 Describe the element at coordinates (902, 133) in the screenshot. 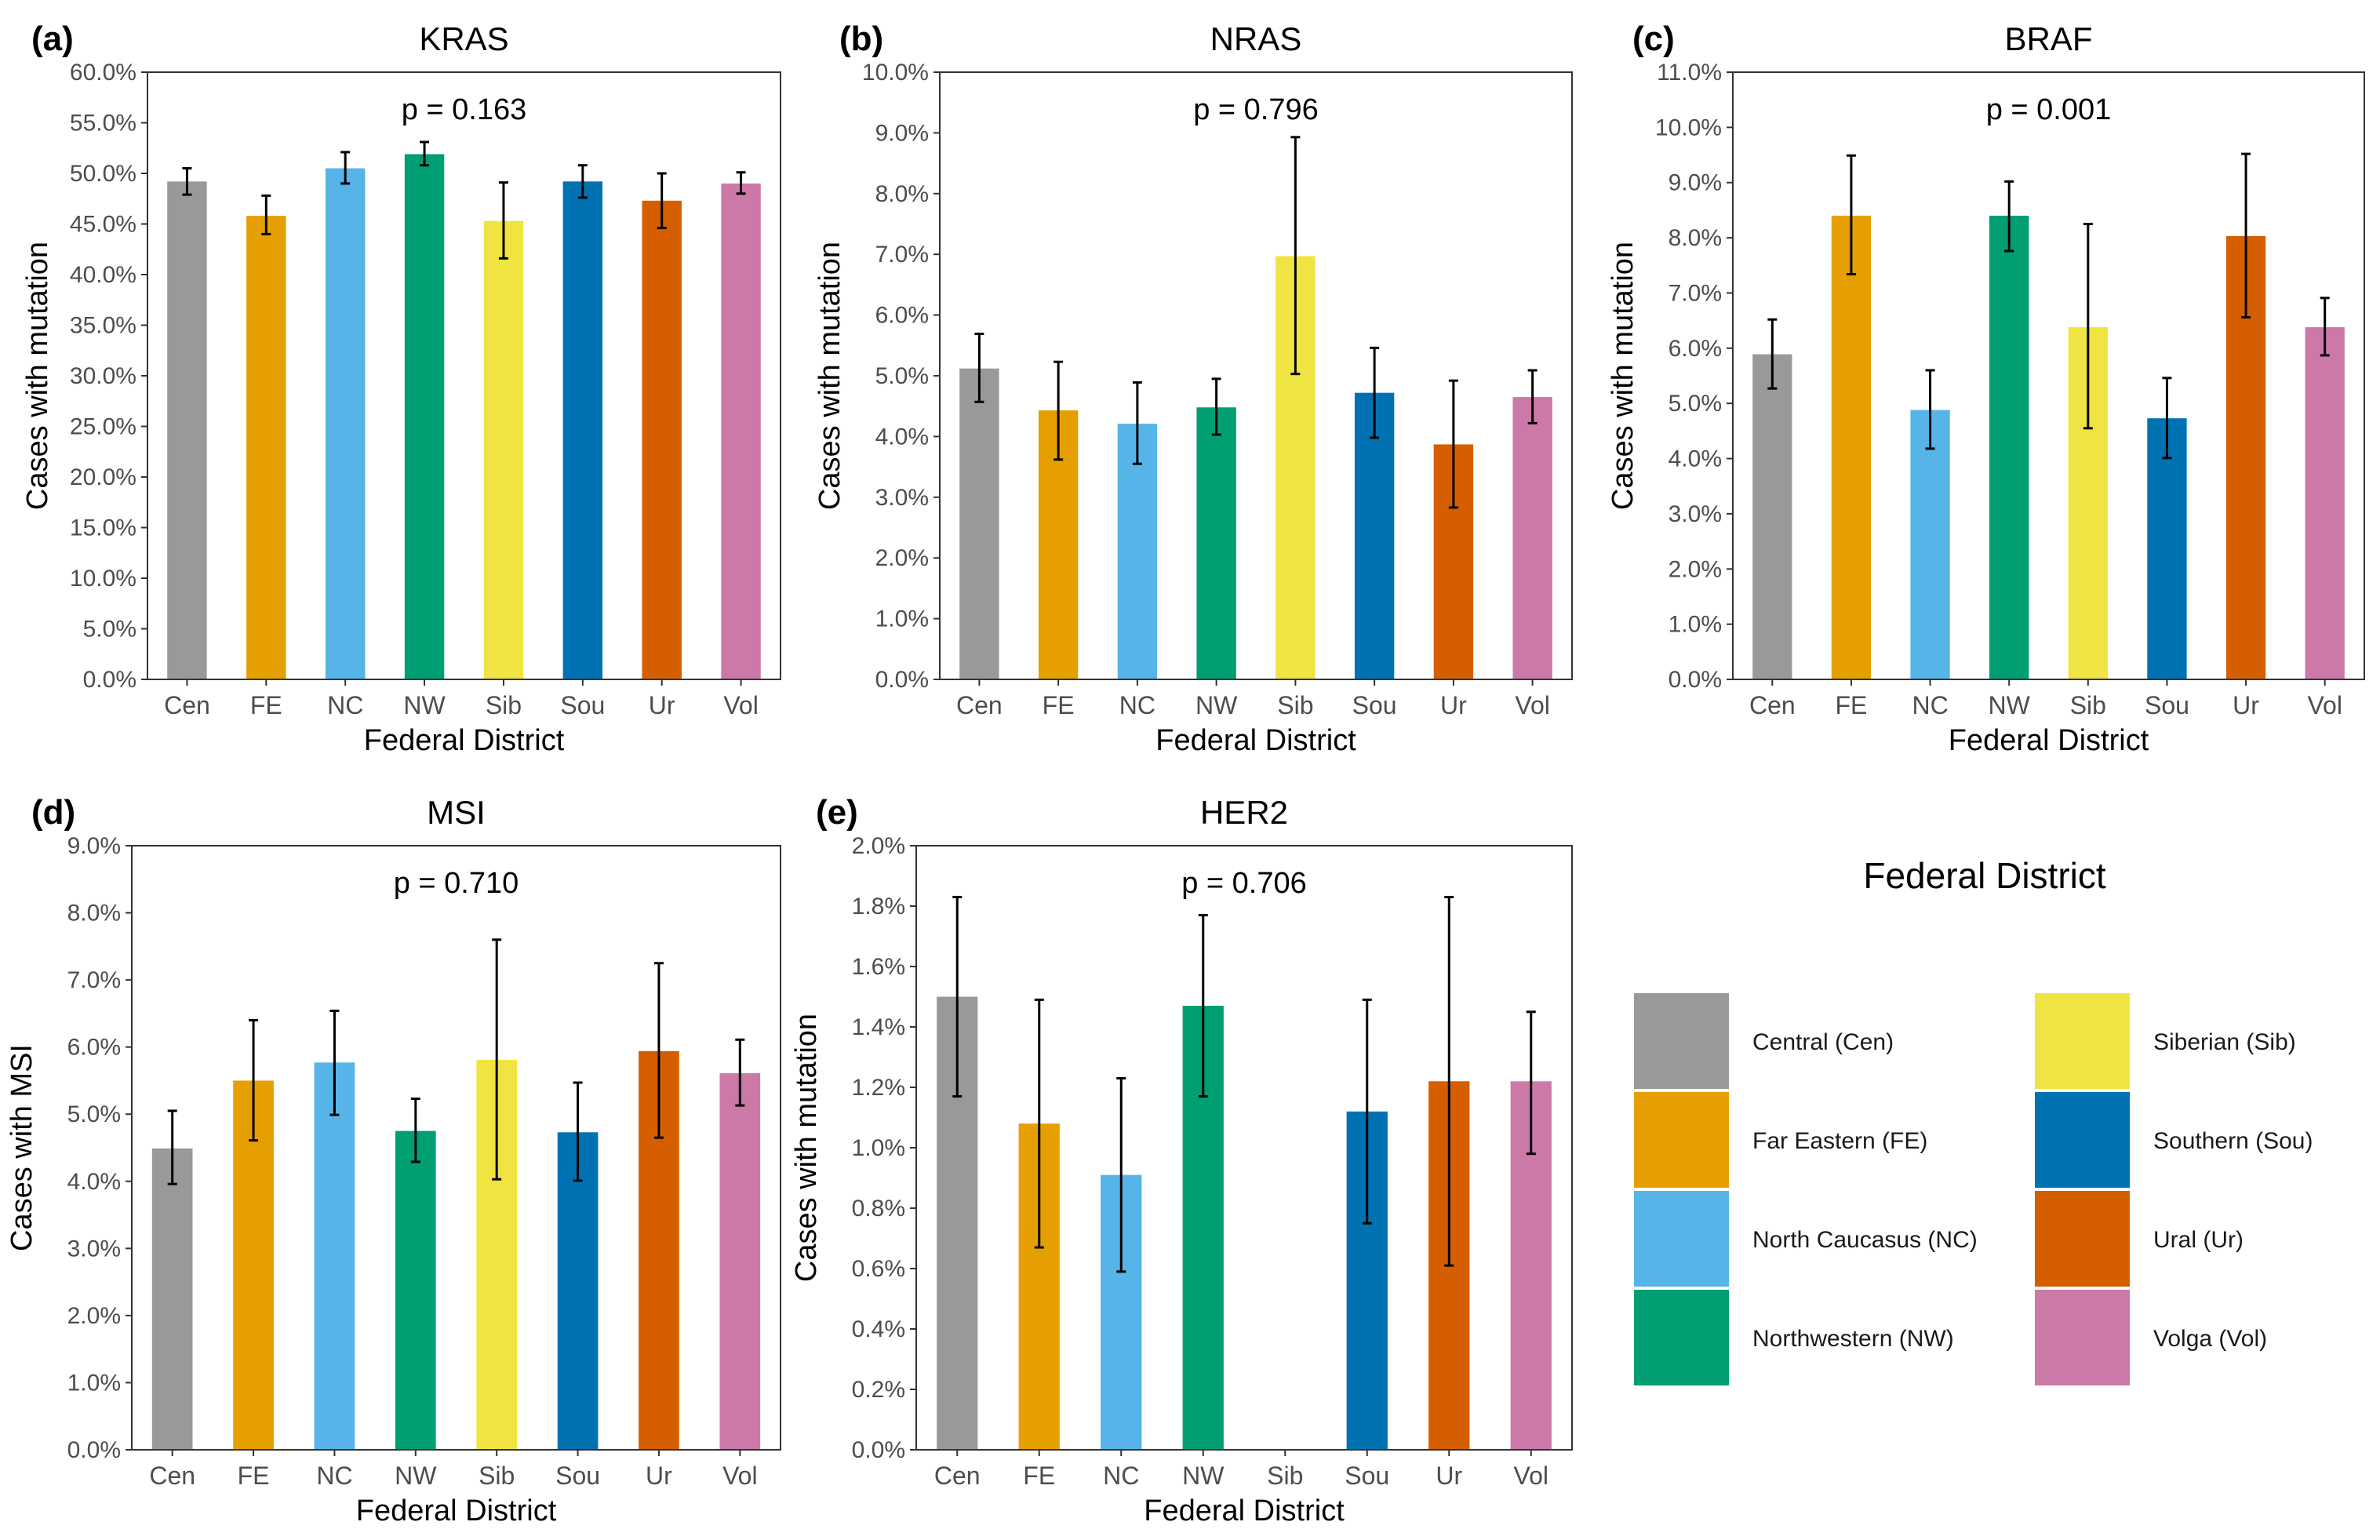

I see `y-tick-label: 9.0%` at that location.